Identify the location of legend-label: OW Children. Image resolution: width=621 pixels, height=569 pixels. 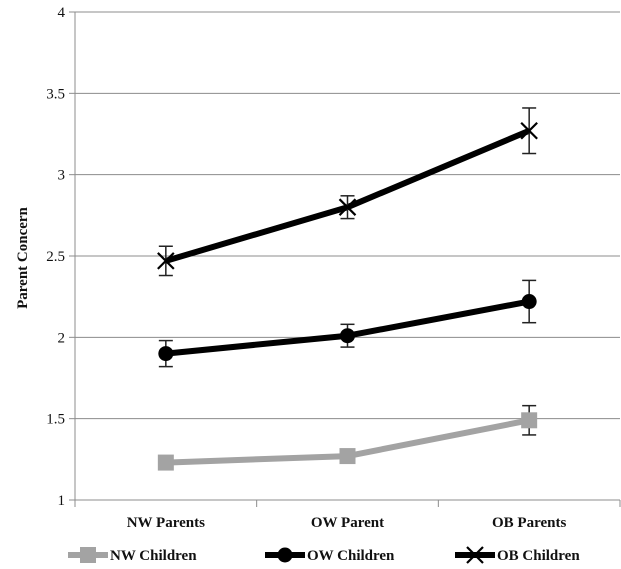
(351, 556).